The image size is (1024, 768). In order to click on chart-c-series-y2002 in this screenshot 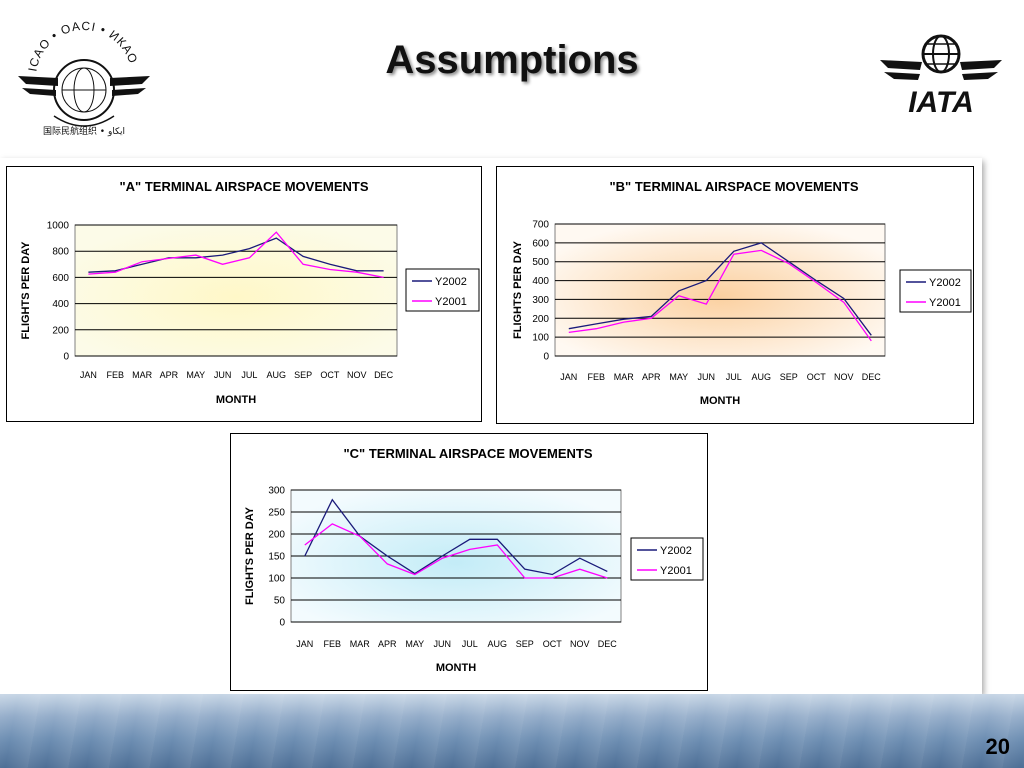, I will do `click(456, 537)`.